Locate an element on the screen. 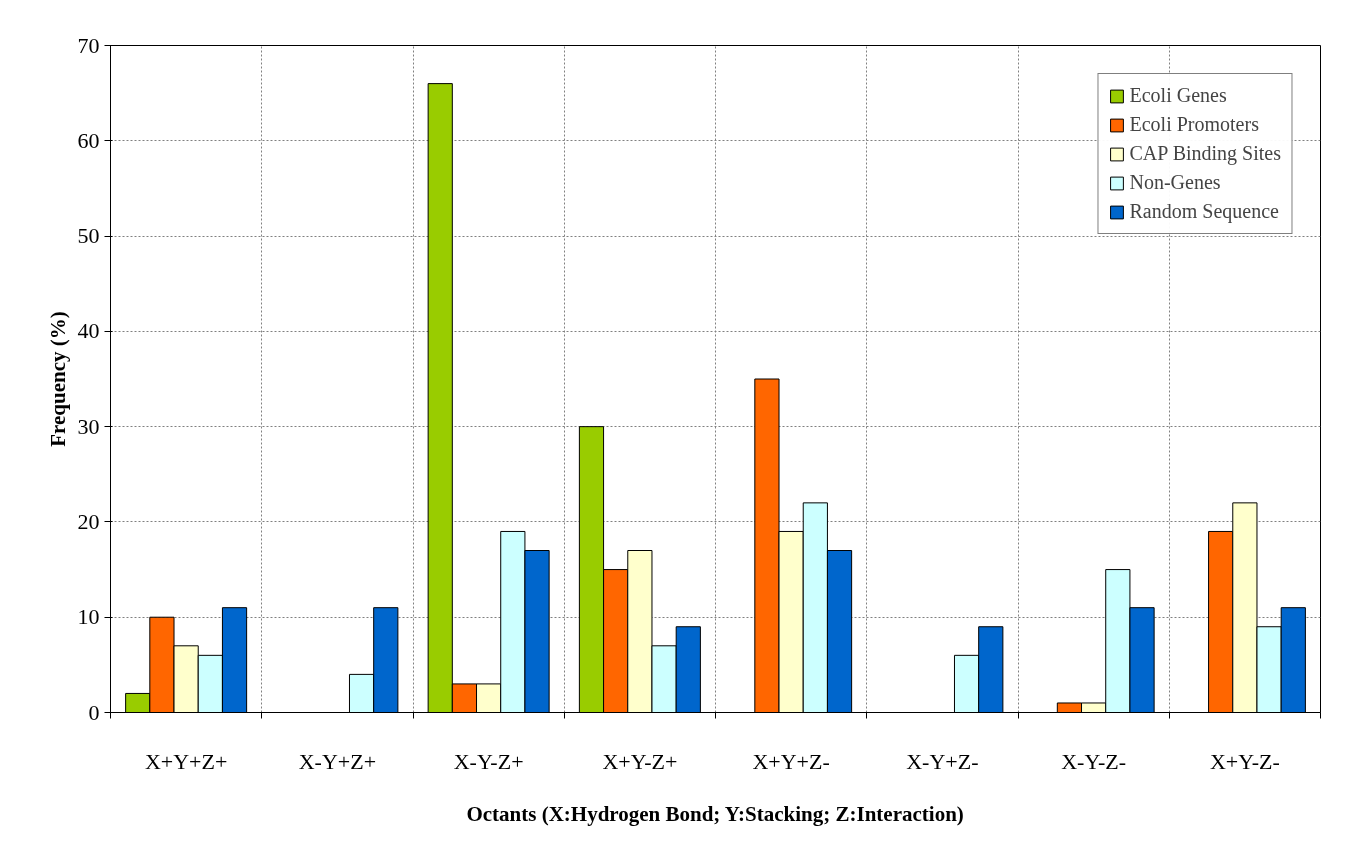  x-tick-label: X+Y-Z- is located at coordinates (1244, 761).